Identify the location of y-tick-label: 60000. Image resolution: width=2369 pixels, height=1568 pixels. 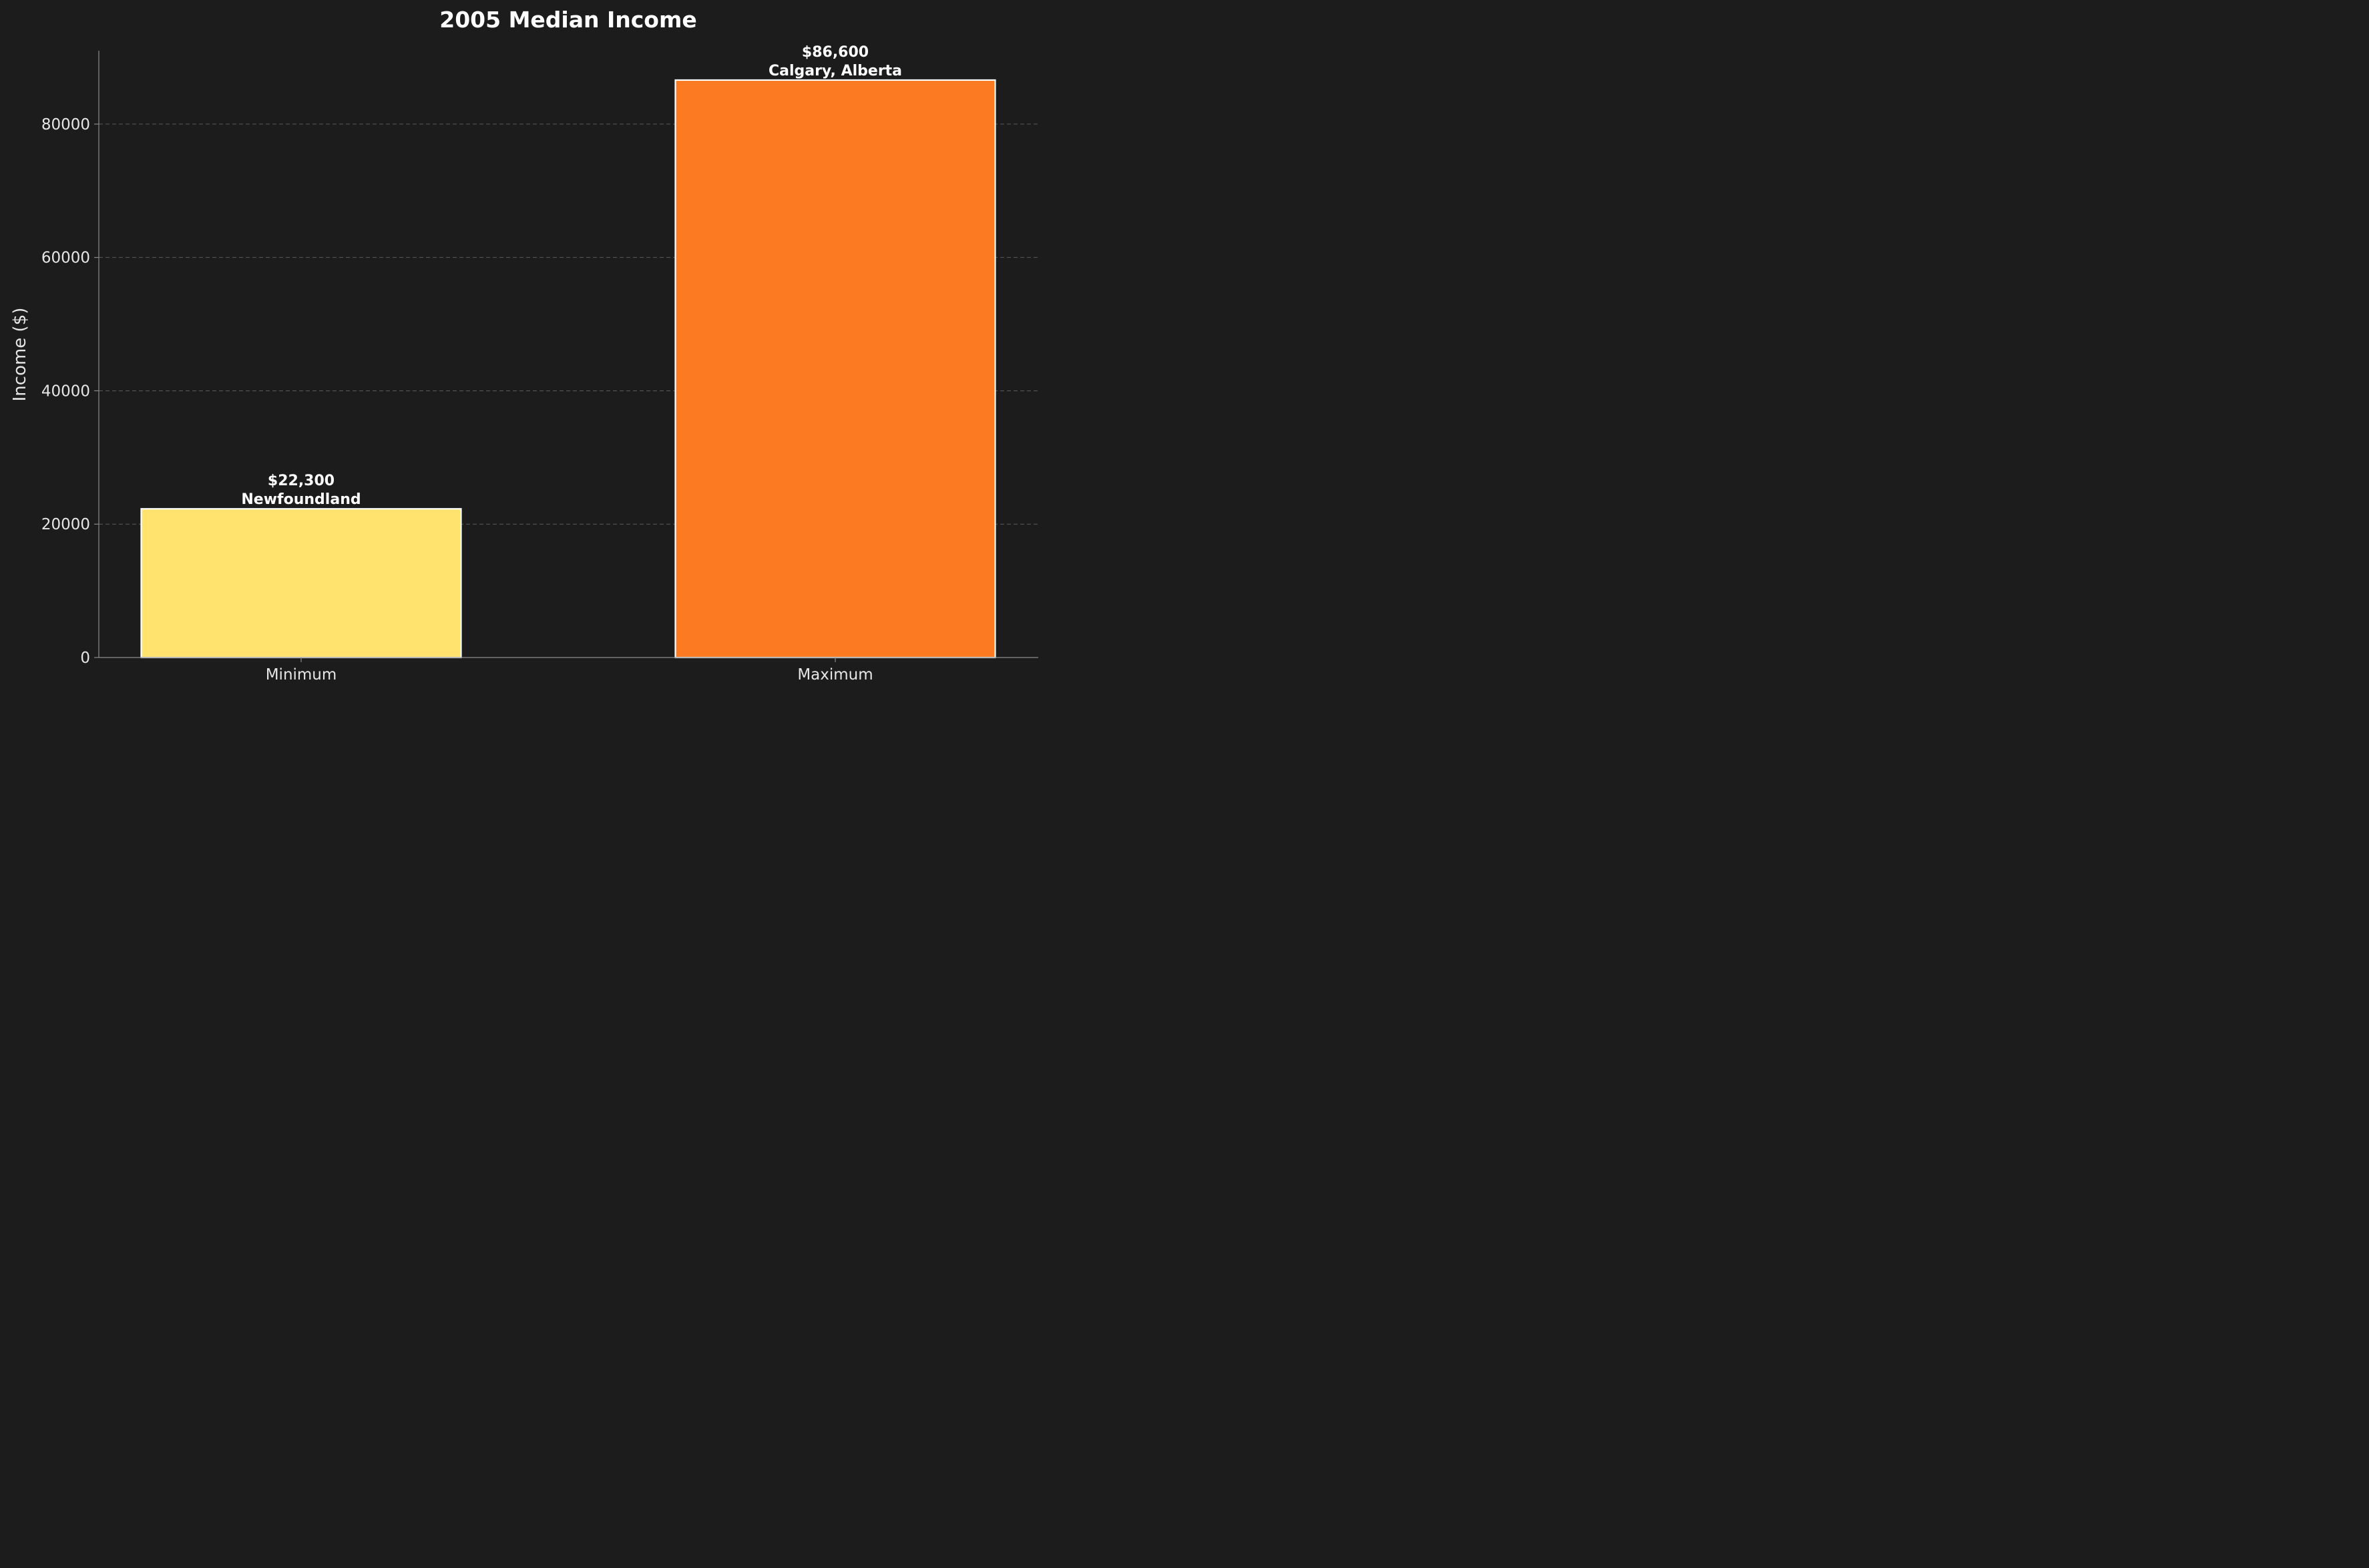
(65, 258).